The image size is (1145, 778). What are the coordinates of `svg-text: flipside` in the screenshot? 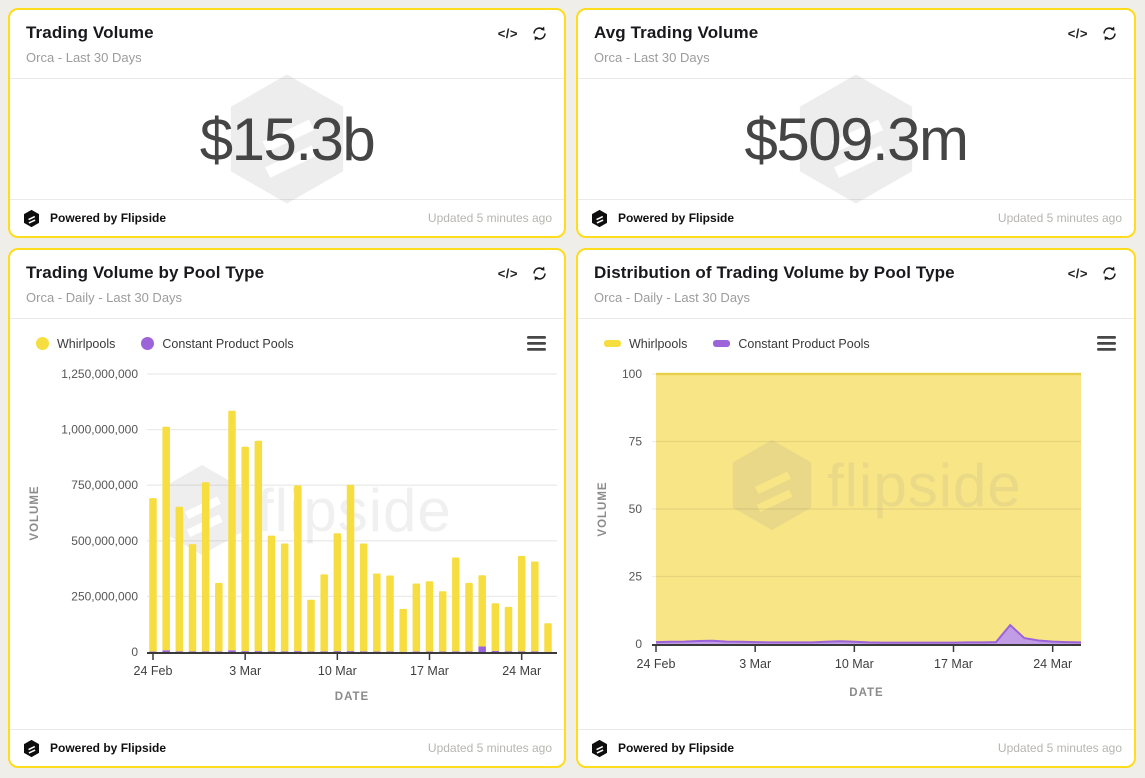 It's located at (354, 510).